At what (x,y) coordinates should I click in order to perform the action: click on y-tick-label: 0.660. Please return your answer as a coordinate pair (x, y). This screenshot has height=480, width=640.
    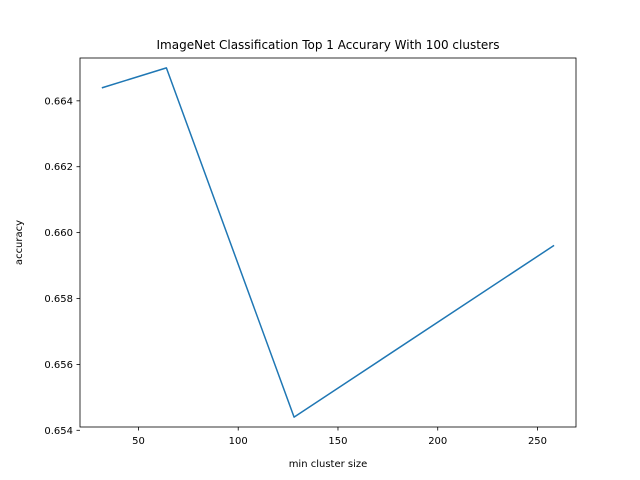
    Looking at the image, I should click on (58, 233).